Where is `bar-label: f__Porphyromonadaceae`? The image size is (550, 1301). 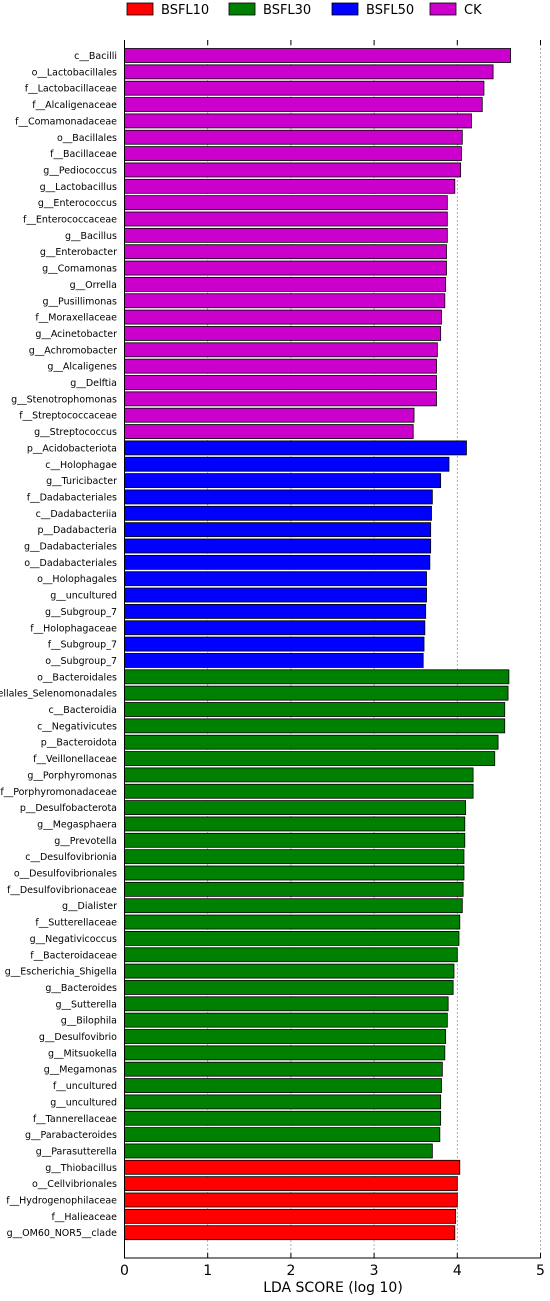 bar-label: f__Porphyromonadaceae is located at coordinates (58, 792).